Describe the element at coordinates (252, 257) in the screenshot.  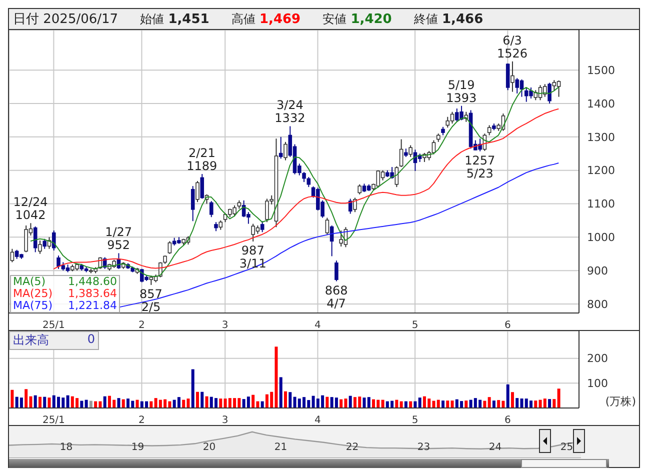
I see `annotation: 987 3/11` at that location.